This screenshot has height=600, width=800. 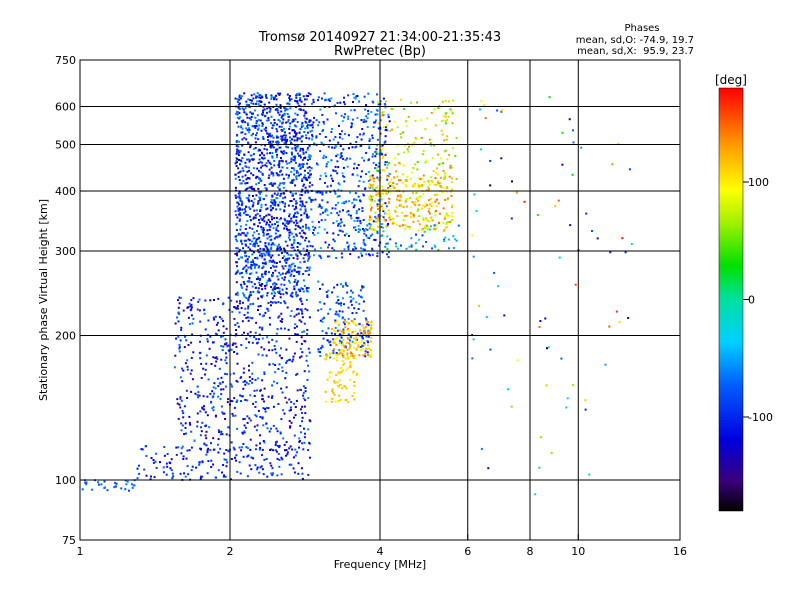 What do you see at coordinates (65, 480) in the screenshot?
I see `y-tick-label: 100` at bounding box center [65, 480].